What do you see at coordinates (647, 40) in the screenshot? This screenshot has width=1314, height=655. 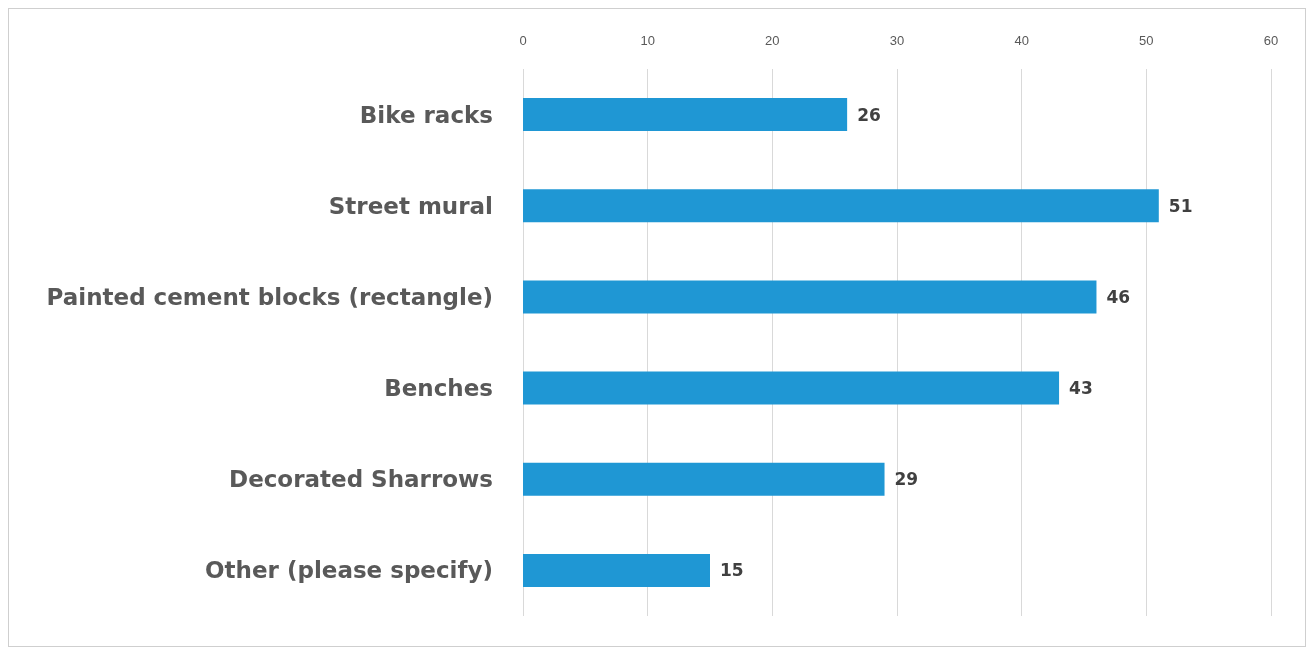 I see `x-tick-label: 10` at bounding box center [647, 40].